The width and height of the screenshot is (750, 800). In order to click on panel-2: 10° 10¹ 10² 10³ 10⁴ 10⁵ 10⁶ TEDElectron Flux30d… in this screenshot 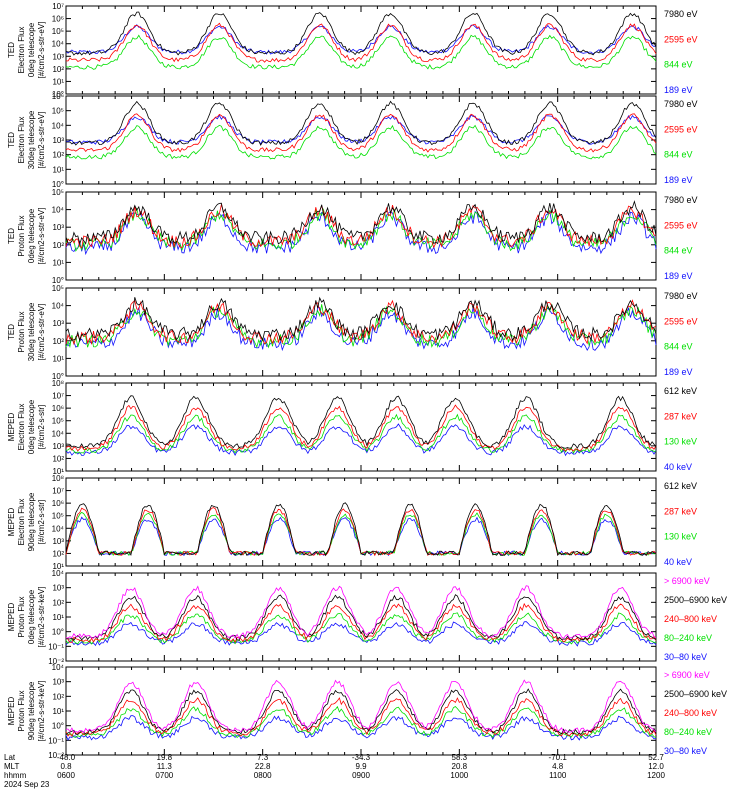, I will do `click(352, 140)`.